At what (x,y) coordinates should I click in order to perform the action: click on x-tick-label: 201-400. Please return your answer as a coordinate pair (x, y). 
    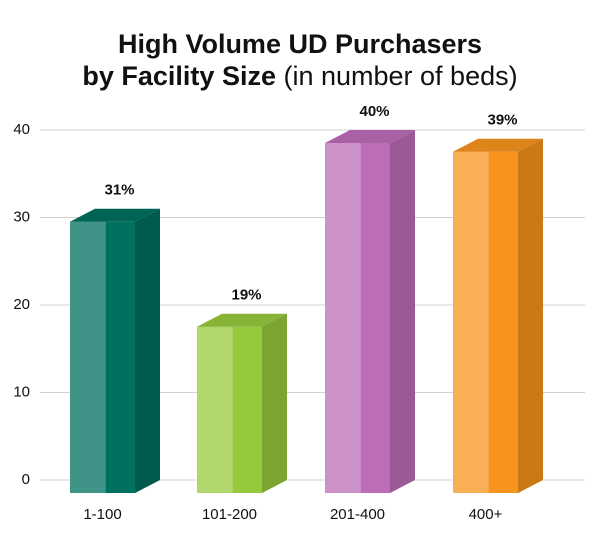
    Looking at the image, I should click on (357, 514).